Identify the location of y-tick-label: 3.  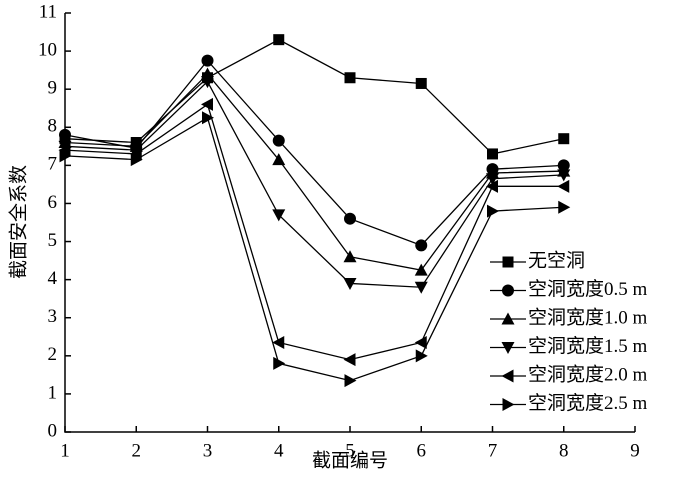
(53, 316).